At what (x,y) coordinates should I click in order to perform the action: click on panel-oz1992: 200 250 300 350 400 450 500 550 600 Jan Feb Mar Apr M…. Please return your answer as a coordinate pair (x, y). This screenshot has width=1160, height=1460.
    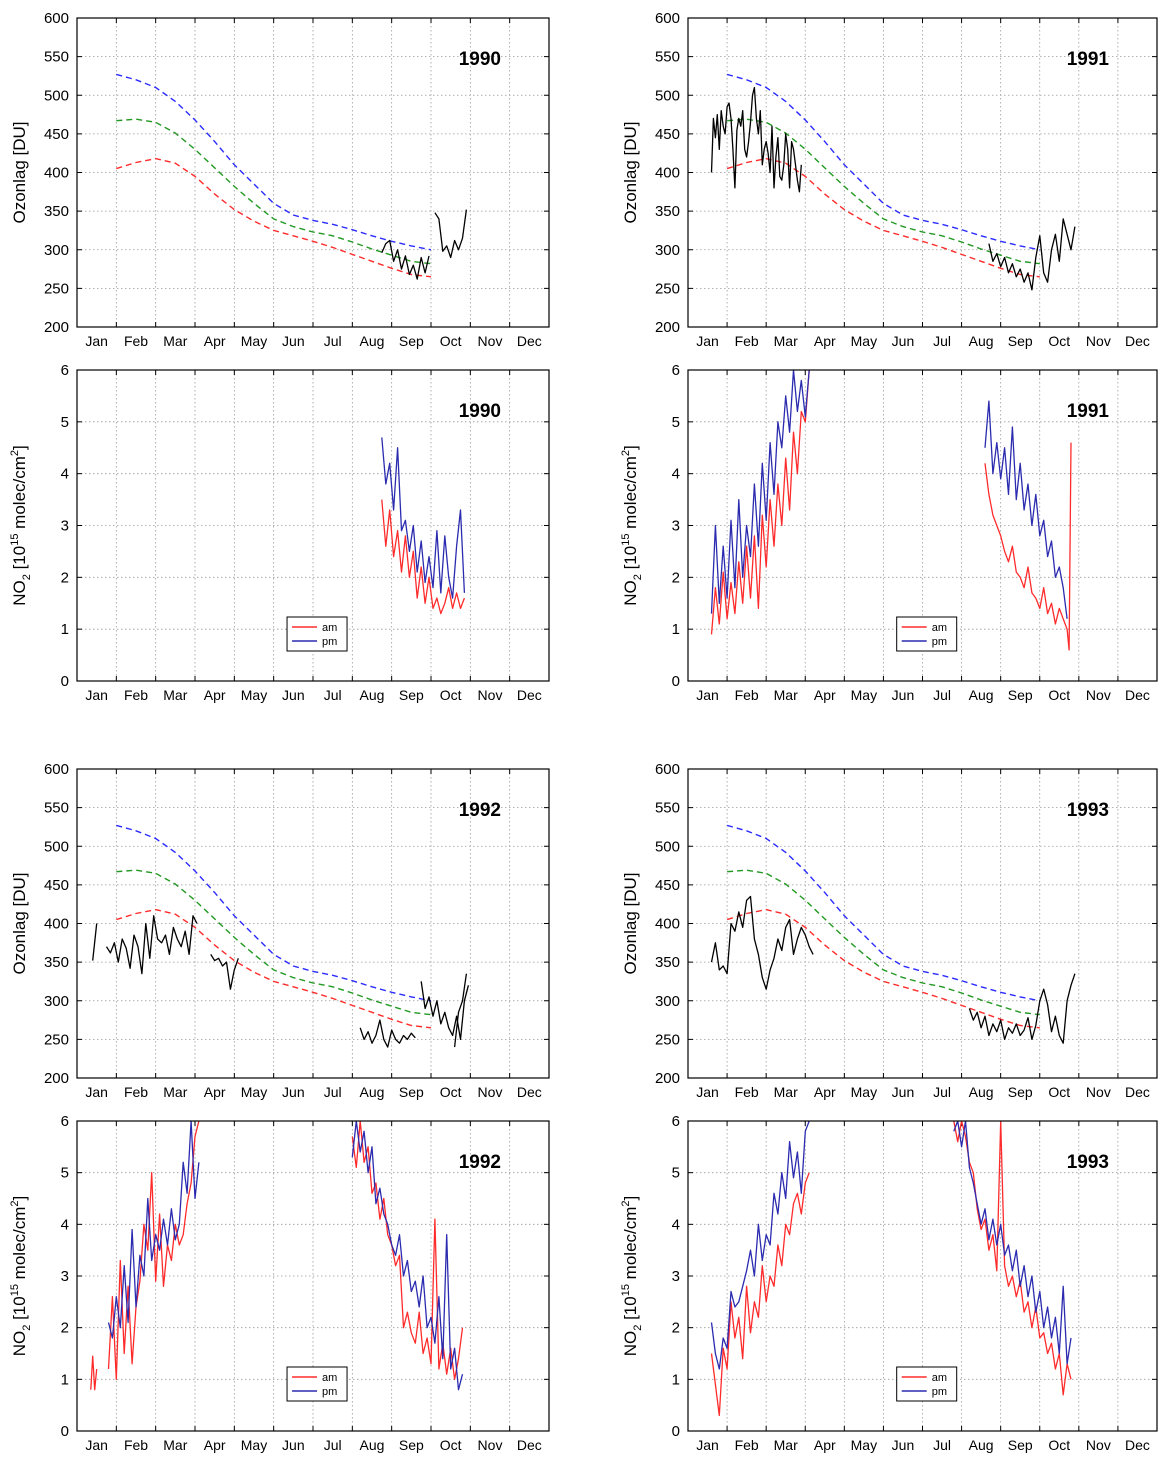
    Looking at the image, I should click on (280, 930).